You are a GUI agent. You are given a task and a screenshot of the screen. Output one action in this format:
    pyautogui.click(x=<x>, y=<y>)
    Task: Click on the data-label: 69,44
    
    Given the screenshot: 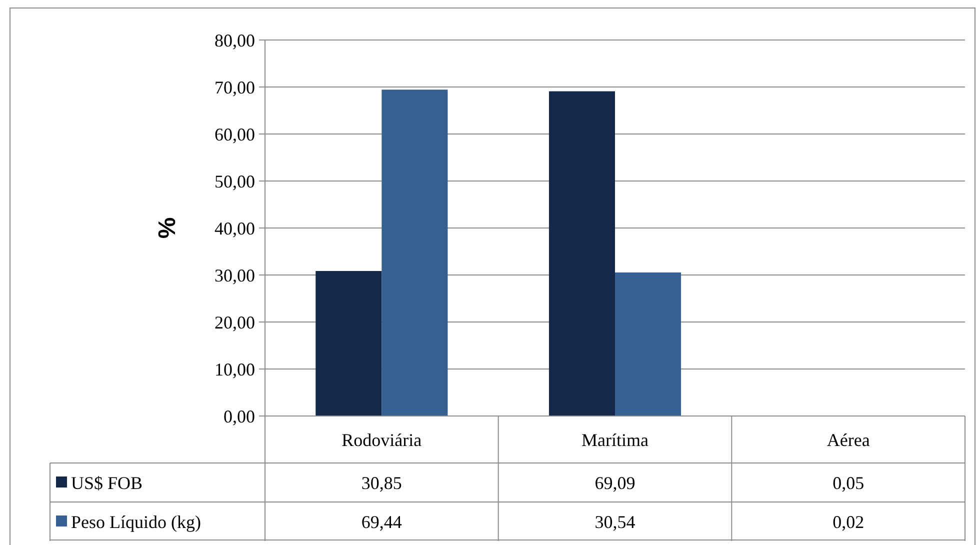 What is the action you would take?
    pyautogui.click(x=381, y=522)
    